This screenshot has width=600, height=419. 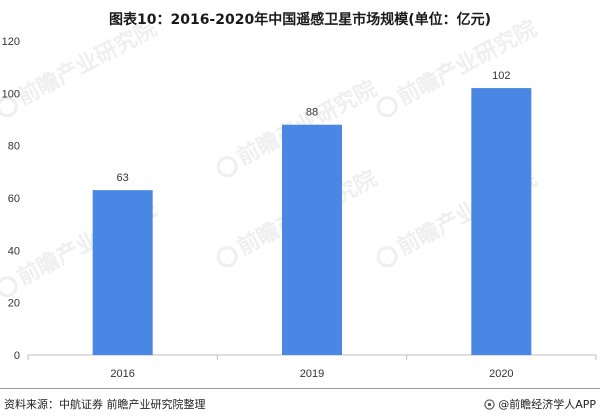 What do you see at coordinates (11, 42) in the screenshot?
I see `y-tick-label: 120` at bounding box center [11, 42].